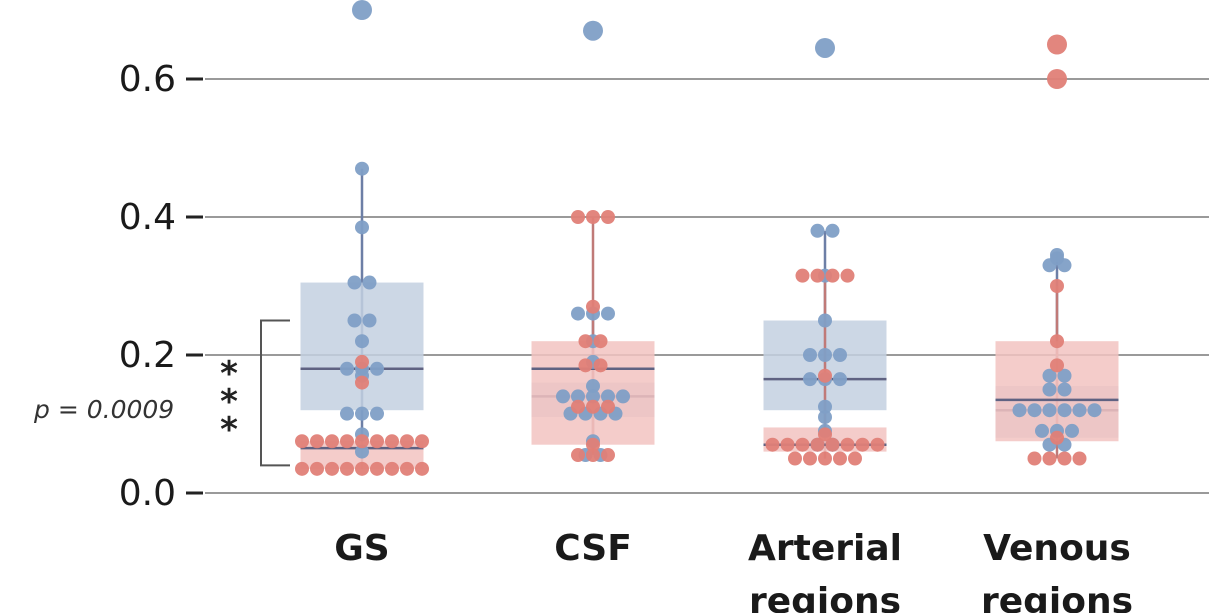  I want to click on x-axis-labels: GS CSF Arterial regions Venous regions, so click(733, 570).